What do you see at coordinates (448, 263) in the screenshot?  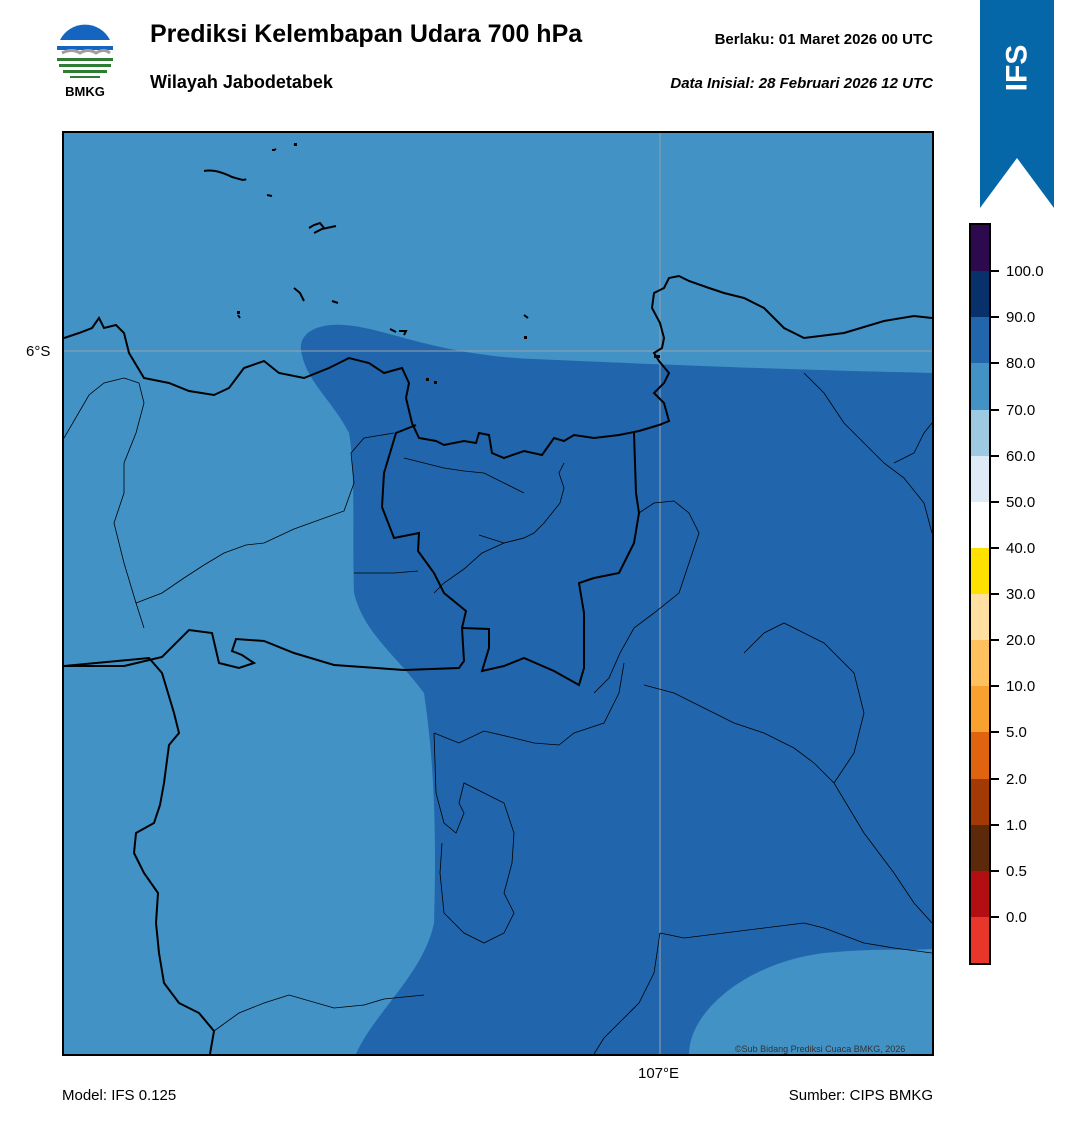 I see `small-islands` at bounding box center [448, 263].